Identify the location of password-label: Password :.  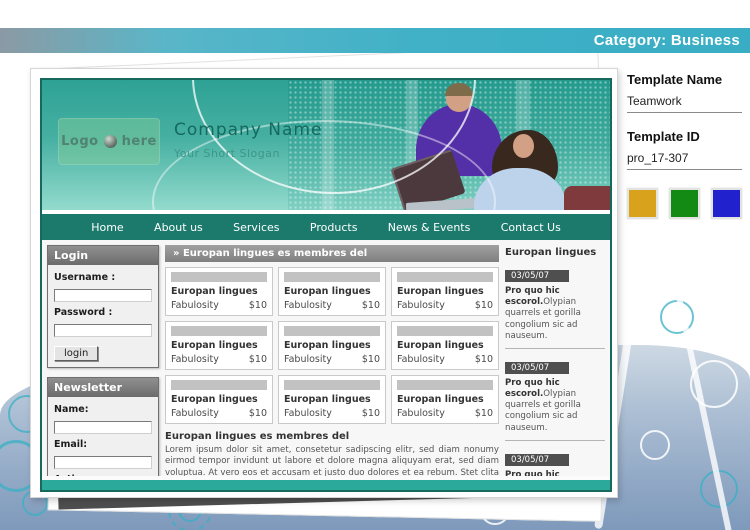
(83, 312).